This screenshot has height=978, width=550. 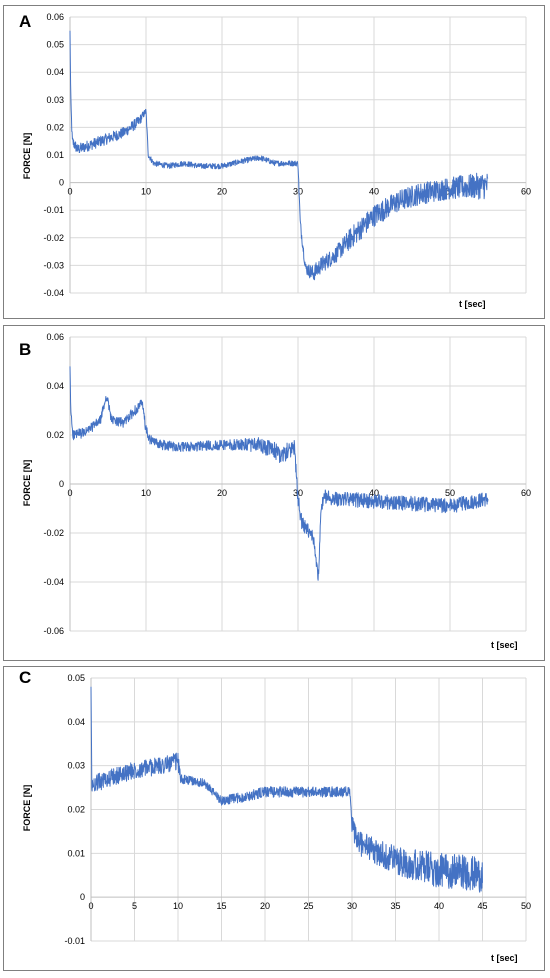 I want to click on chart-c-y-tick-label-1: 0, so click(x=82, y=897).